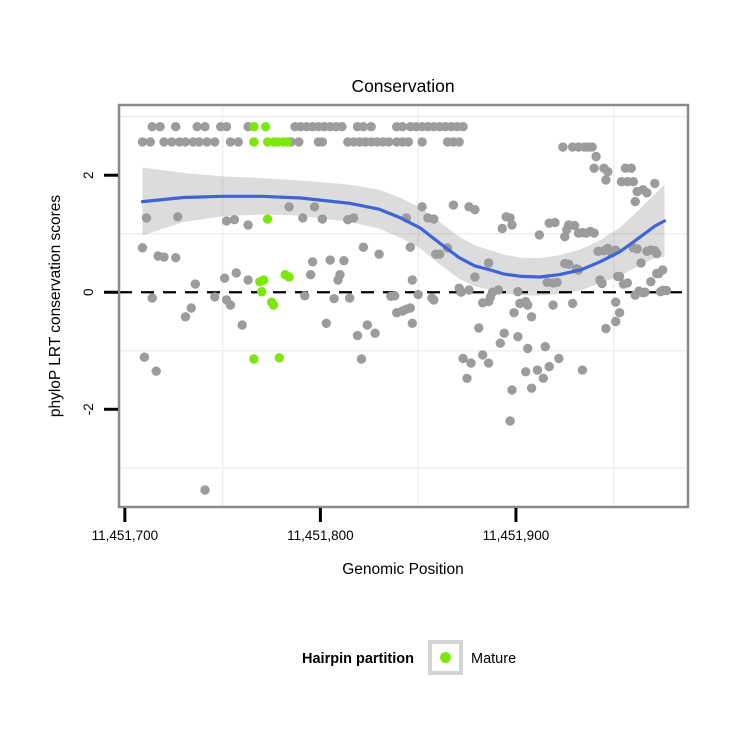 This screenshot has width=750, height=755. What do you see at coordinates (358, 659) in the screenshot?
I see `legend-title: Hairpin partition` at bounding box center [358, 659].